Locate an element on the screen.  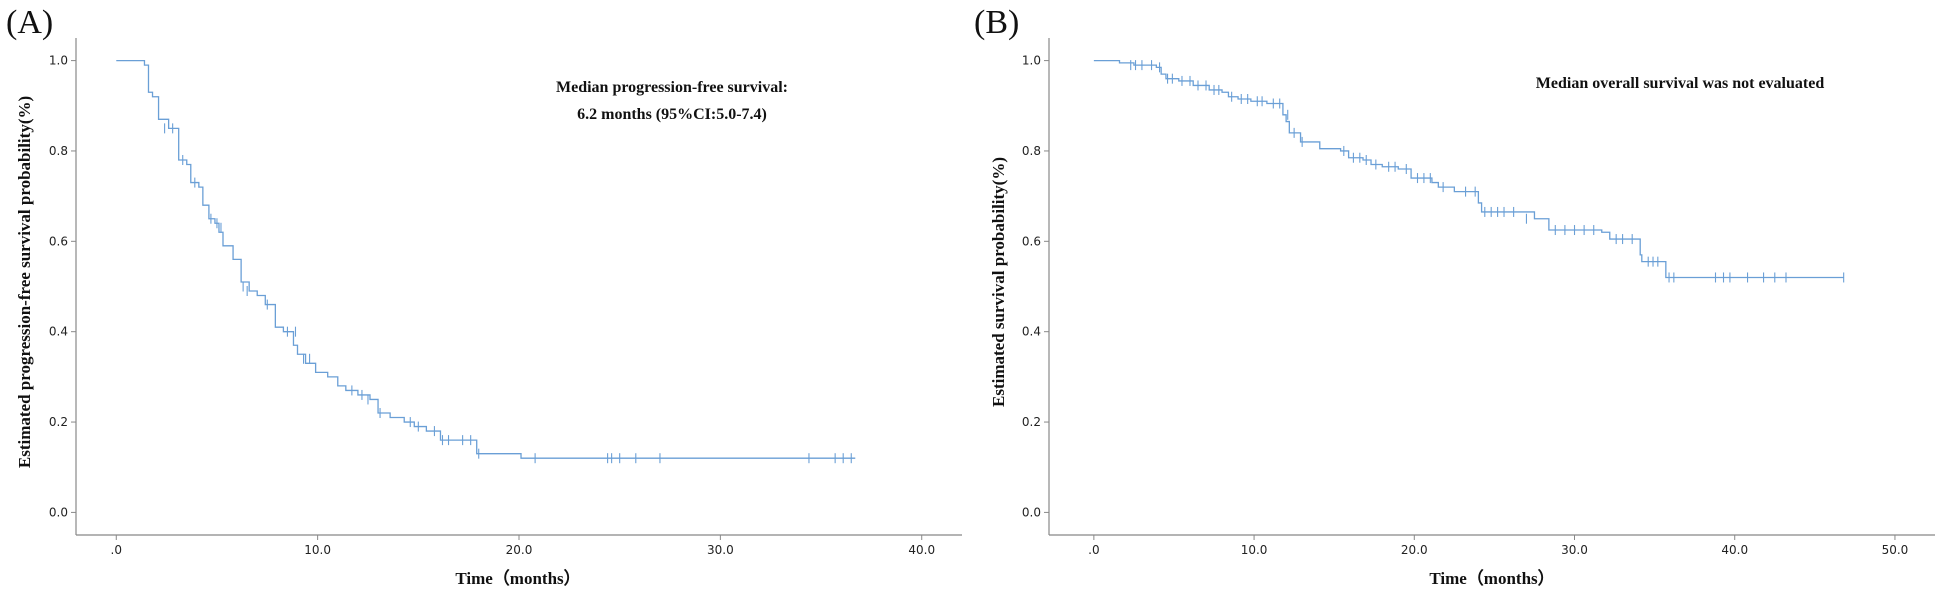
panel-b-plot-area is located at coordinates (1469, 171).